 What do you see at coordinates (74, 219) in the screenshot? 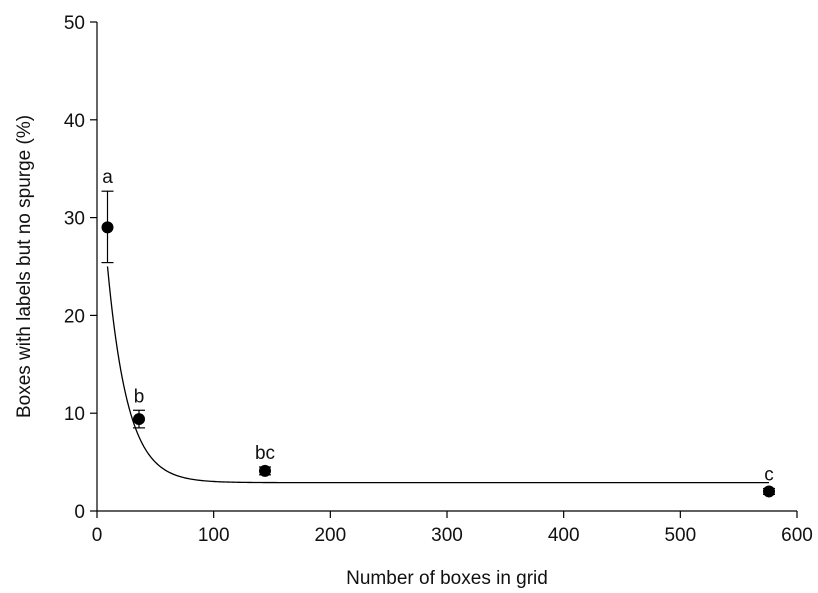
I see `y-tick-label: 30` at bounding box center [74, 219].